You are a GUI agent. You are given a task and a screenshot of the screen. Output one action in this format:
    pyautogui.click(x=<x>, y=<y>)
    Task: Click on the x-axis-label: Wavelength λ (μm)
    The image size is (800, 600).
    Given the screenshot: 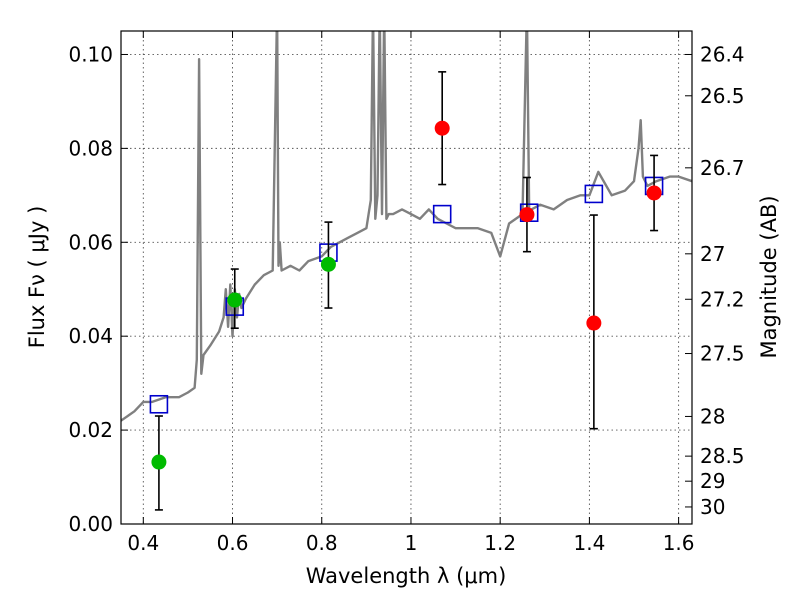 What is the action you would take?
    pyautogui.click(x=406, y=576)
    